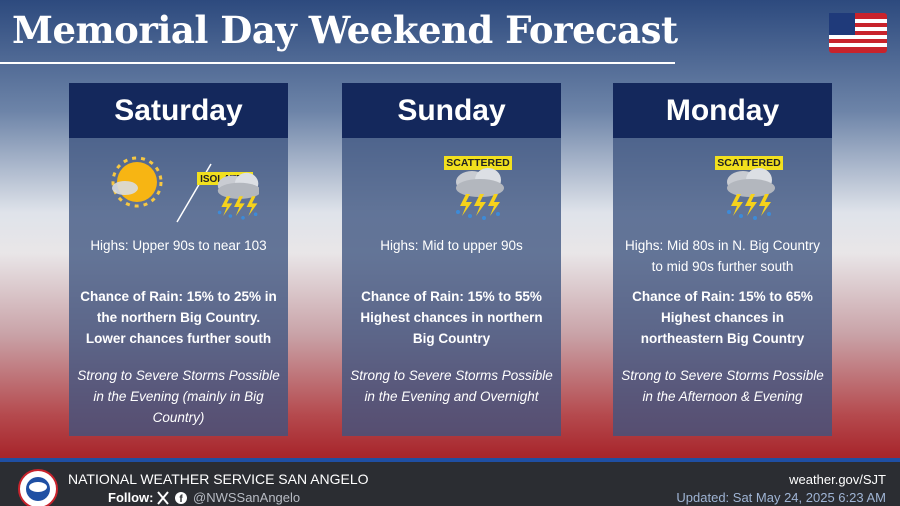  I want to click on updated-time: Updated: Sat May 24, 2025 6:23 AM, so click(781, 497).